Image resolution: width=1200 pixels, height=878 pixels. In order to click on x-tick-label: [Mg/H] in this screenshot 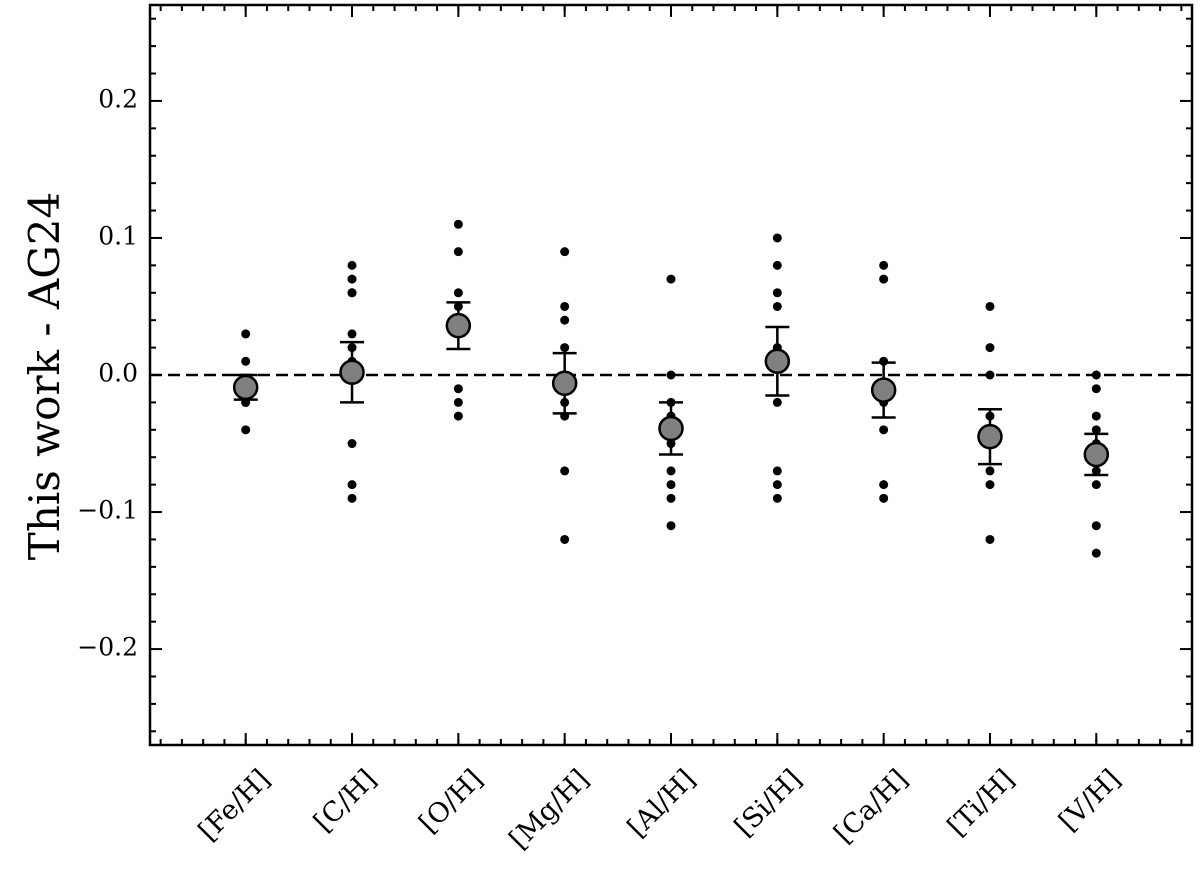, I will do `click(550, 810)`.